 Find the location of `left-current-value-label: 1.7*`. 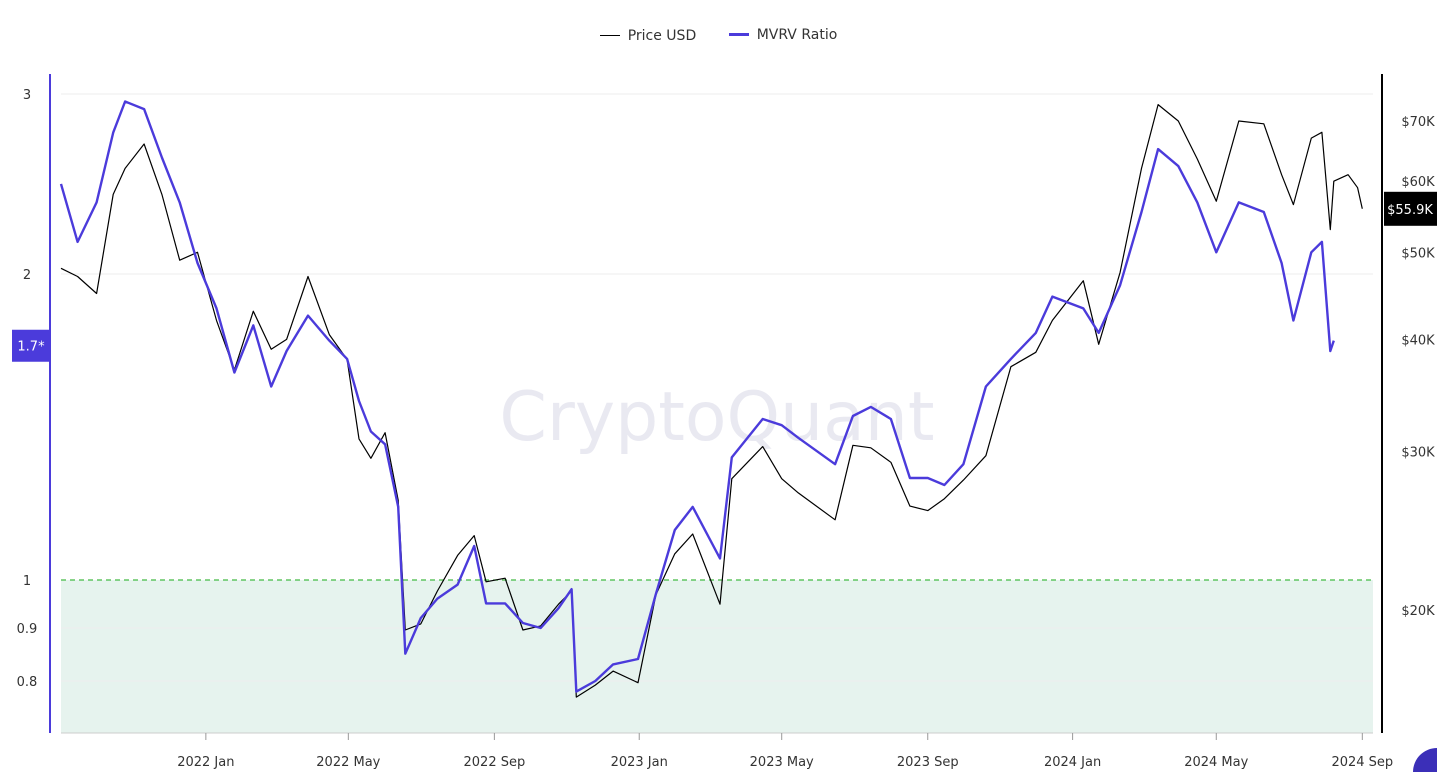

left-current-value-label: 1.7* is located at coordinates (31, 347).